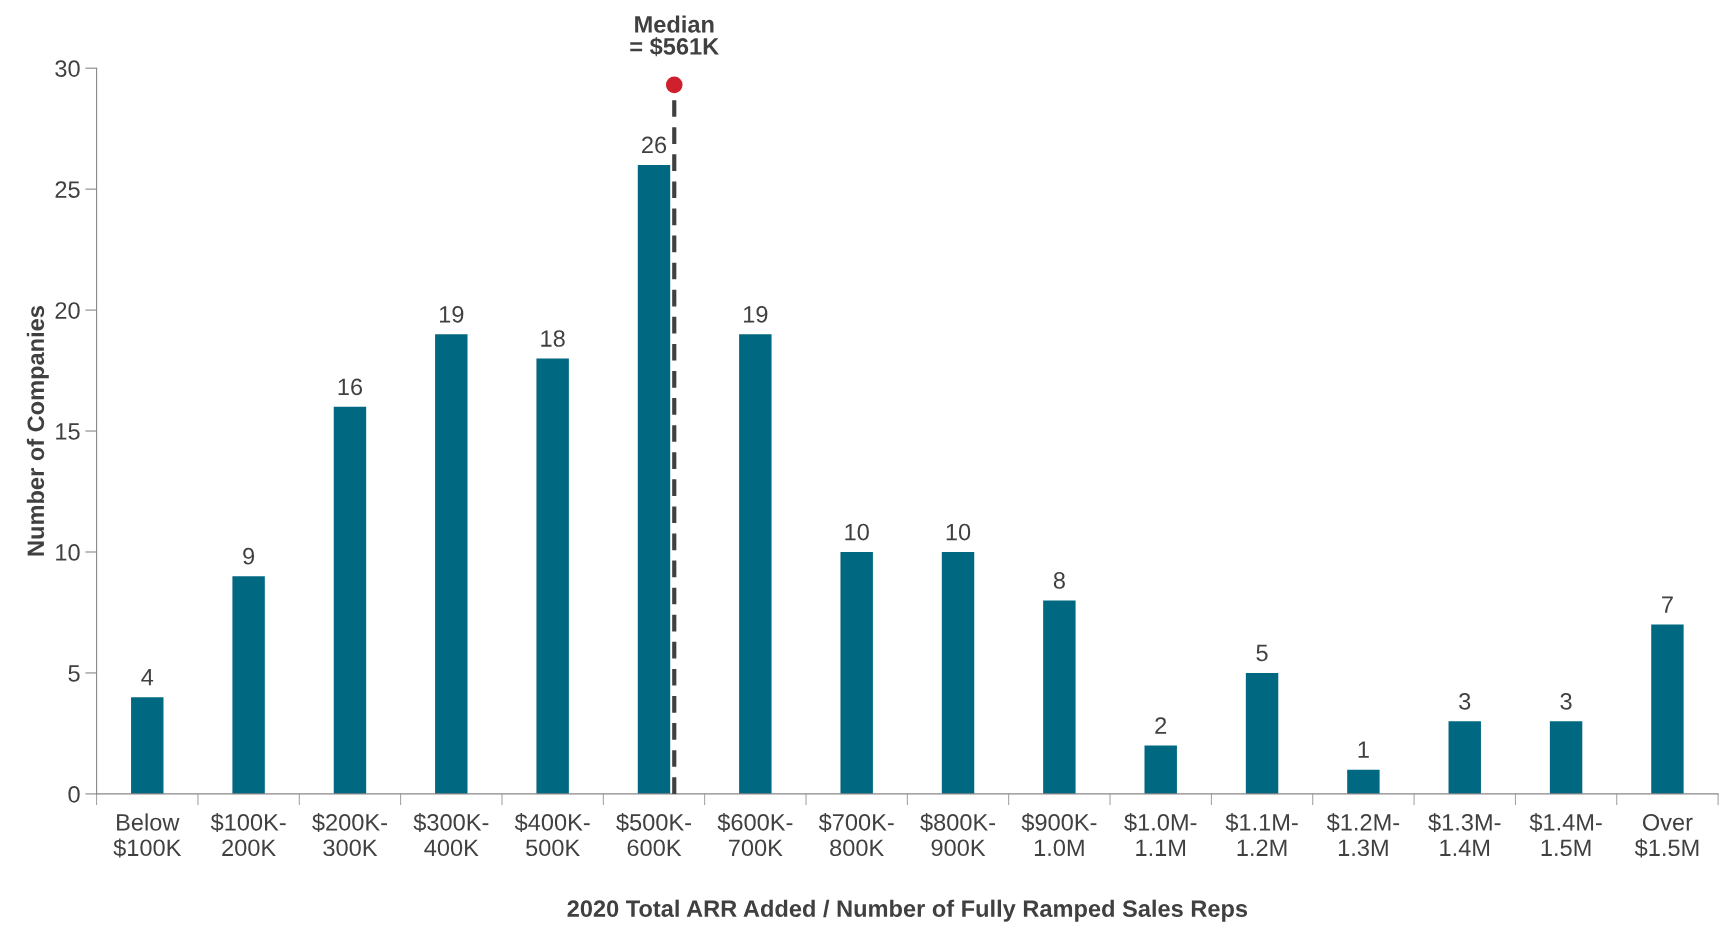  What do you see at coordinates (248, 834) in the screenshot?
I see `x-tick-label: $100K- 200K` at bounding box center [248, 834].